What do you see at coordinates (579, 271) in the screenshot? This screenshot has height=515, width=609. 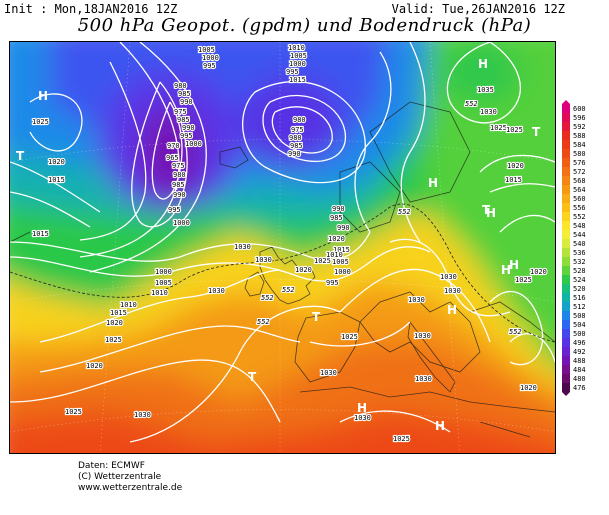 I see `legend-label: 528` at bounding box center [579, 271].